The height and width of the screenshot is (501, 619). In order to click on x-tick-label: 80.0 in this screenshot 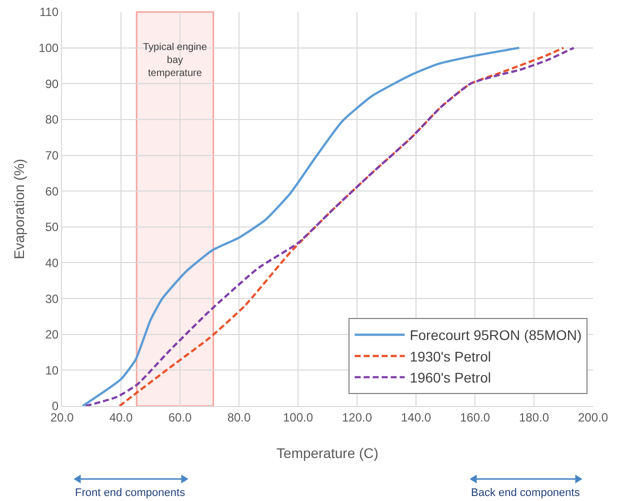, I will do `click(239, 417)`.